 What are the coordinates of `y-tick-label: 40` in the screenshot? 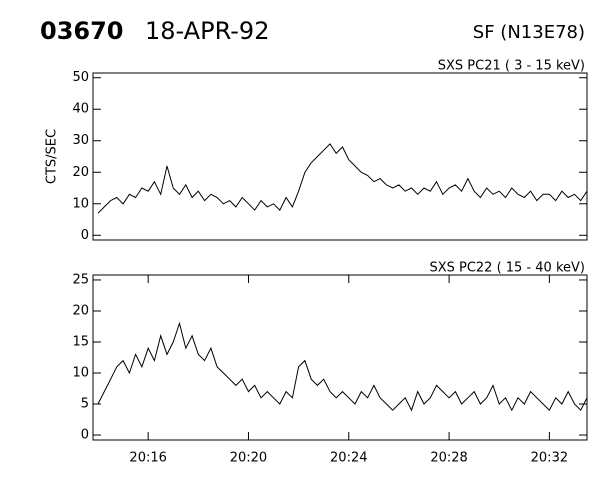 It's located at (80, 109).